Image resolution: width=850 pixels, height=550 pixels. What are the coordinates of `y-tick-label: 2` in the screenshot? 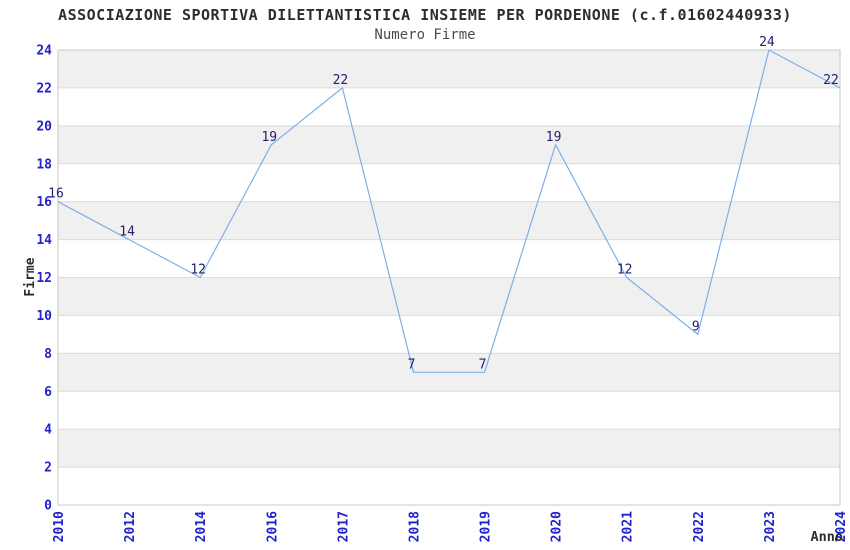 It's located at (48, 468).